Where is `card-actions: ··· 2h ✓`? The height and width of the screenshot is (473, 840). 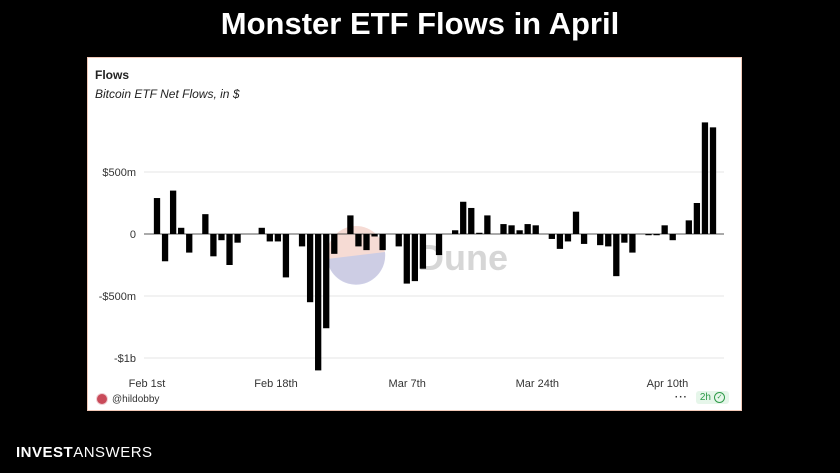 card-actions: ··· 2h ✓ is located at coordinates (702, 397).